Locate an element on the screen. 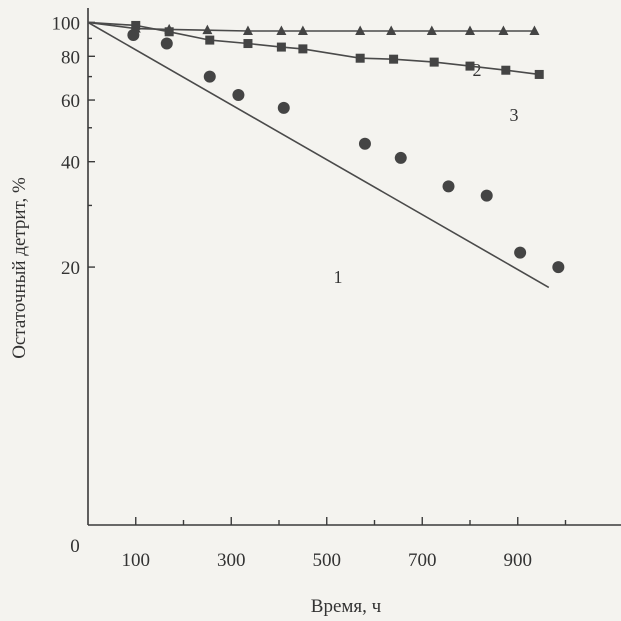  y-tick-label-20: 20 is located at coordinates (70, 268).